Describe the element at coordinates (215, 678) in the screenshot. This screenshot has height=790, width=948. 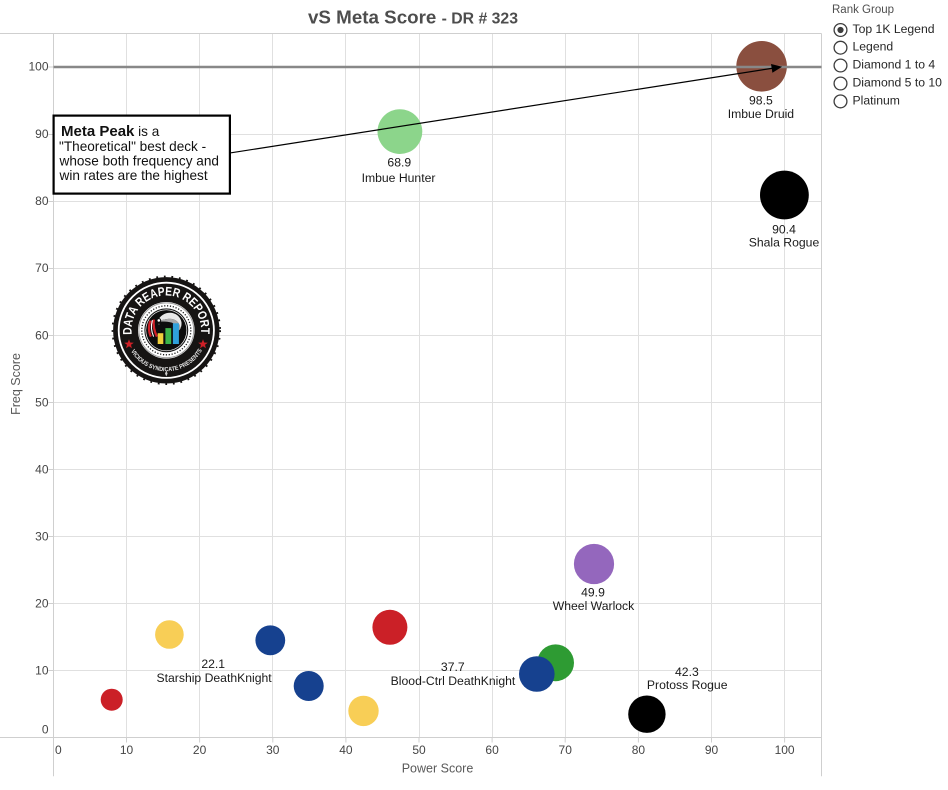
I see `svg-text: Starship DeathKnight` at that location.